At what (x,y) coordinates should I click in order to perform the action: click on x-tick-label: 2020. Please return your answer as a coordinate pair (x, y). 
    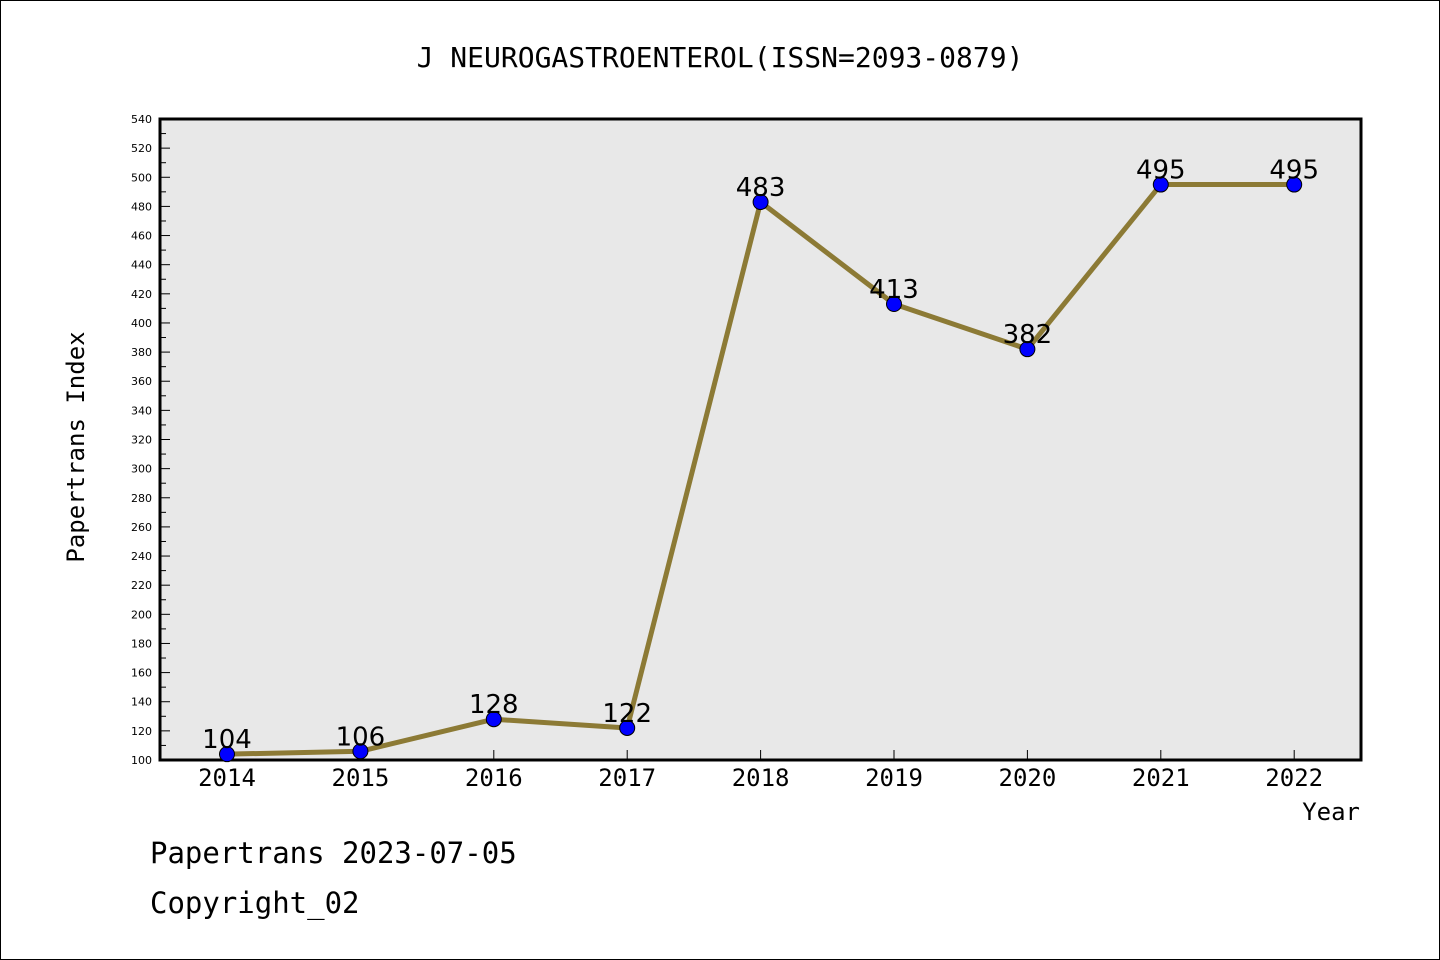
    Looking at the image, I should click on (1028, 778).